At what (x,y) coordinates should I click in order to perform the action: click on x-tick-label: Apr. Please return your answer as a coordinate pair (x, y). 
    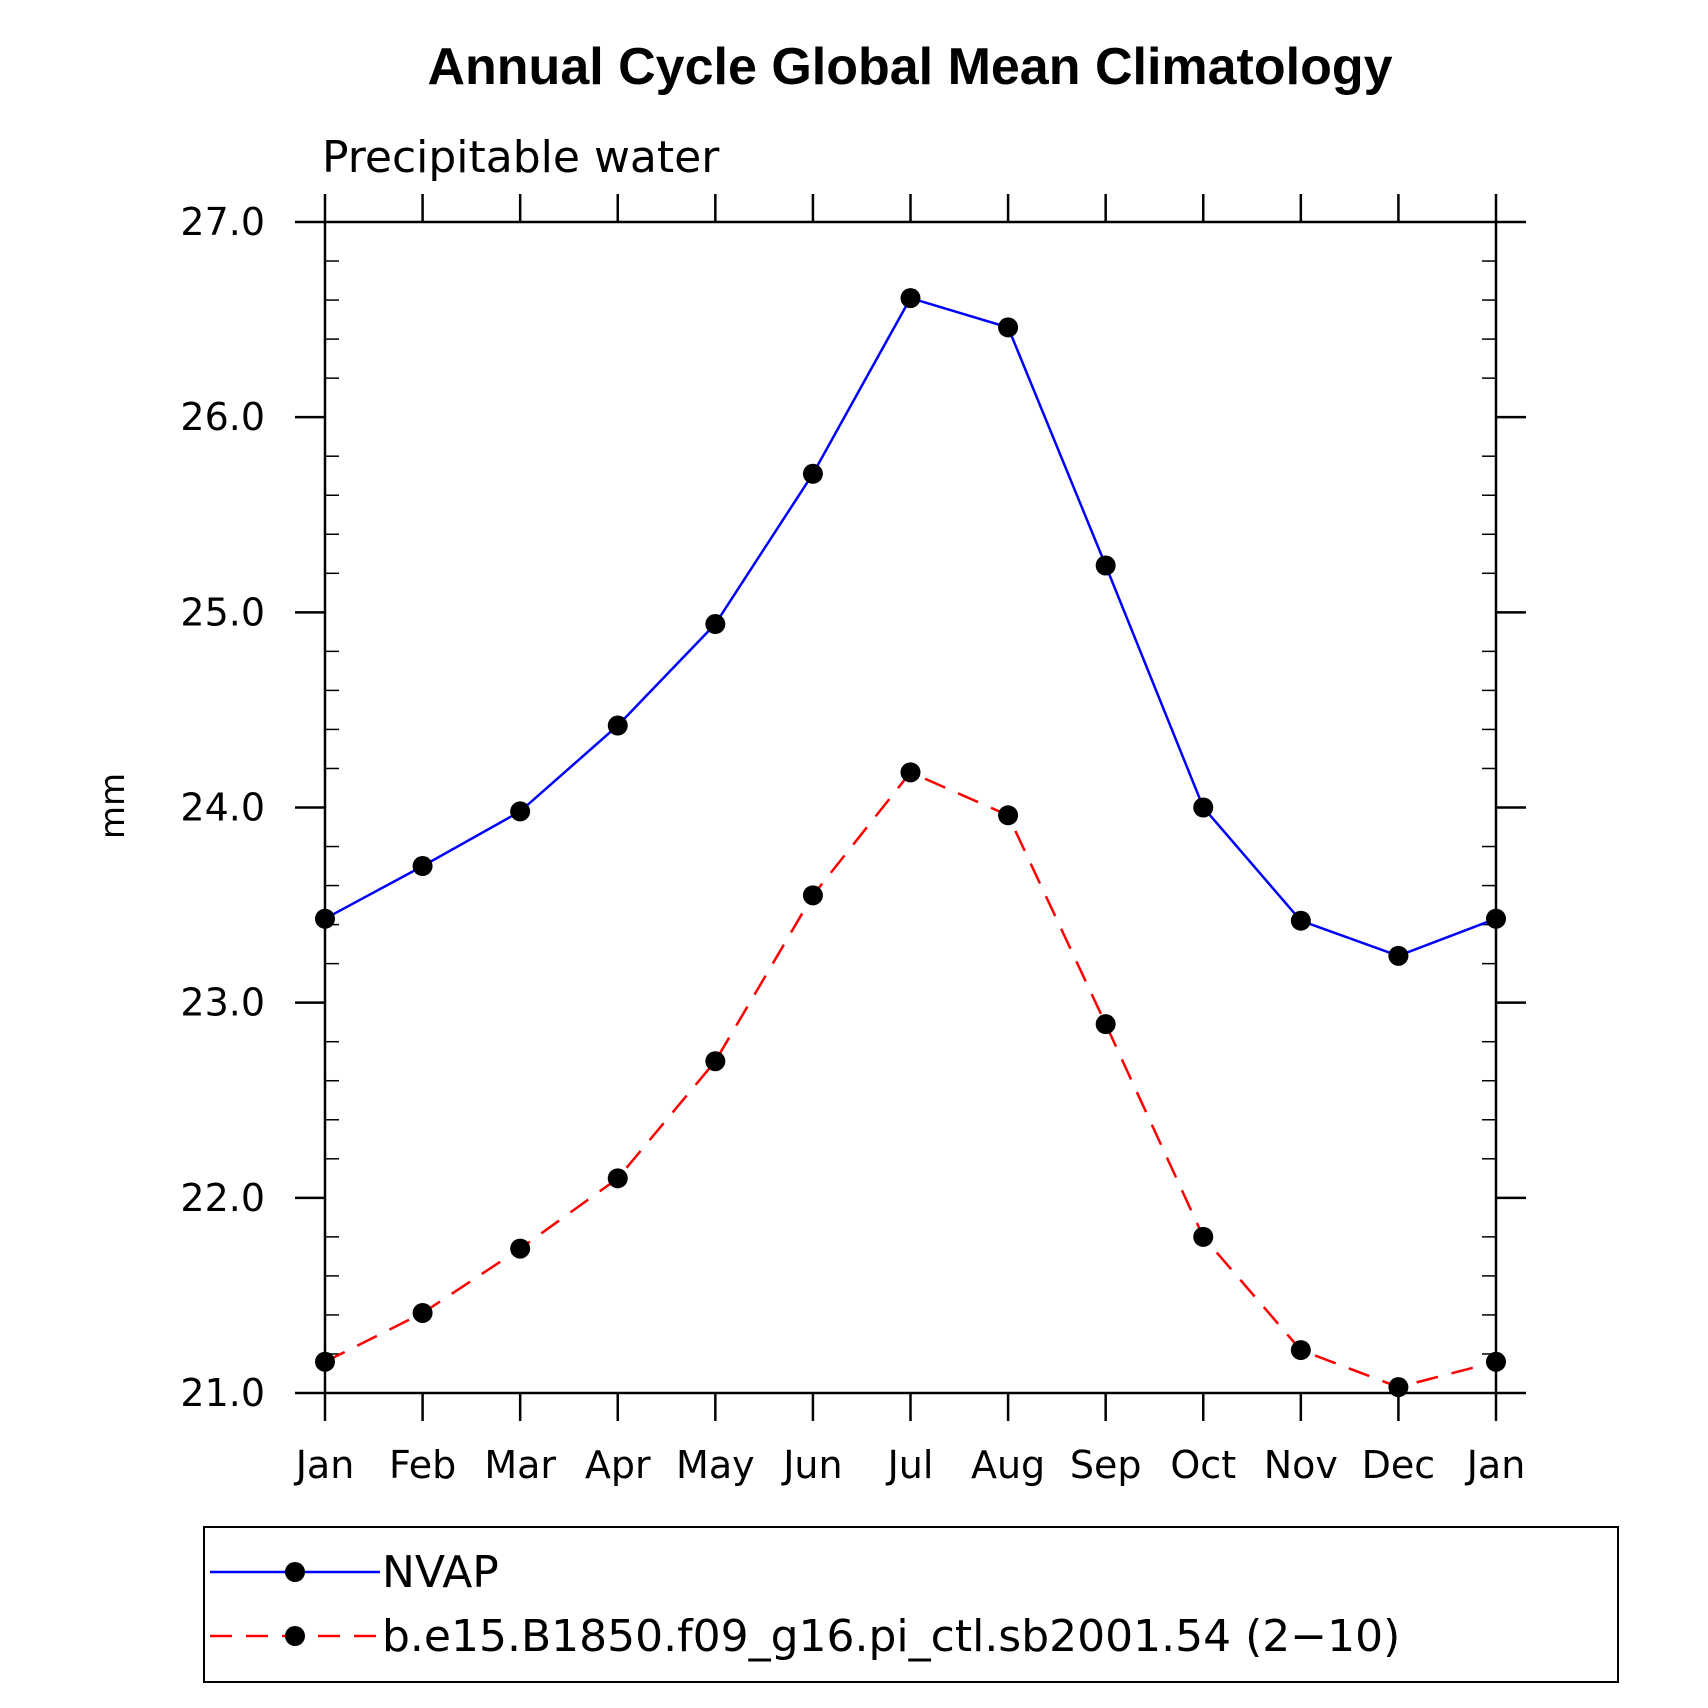
    Looking at the image, I should click on (618, 1465).